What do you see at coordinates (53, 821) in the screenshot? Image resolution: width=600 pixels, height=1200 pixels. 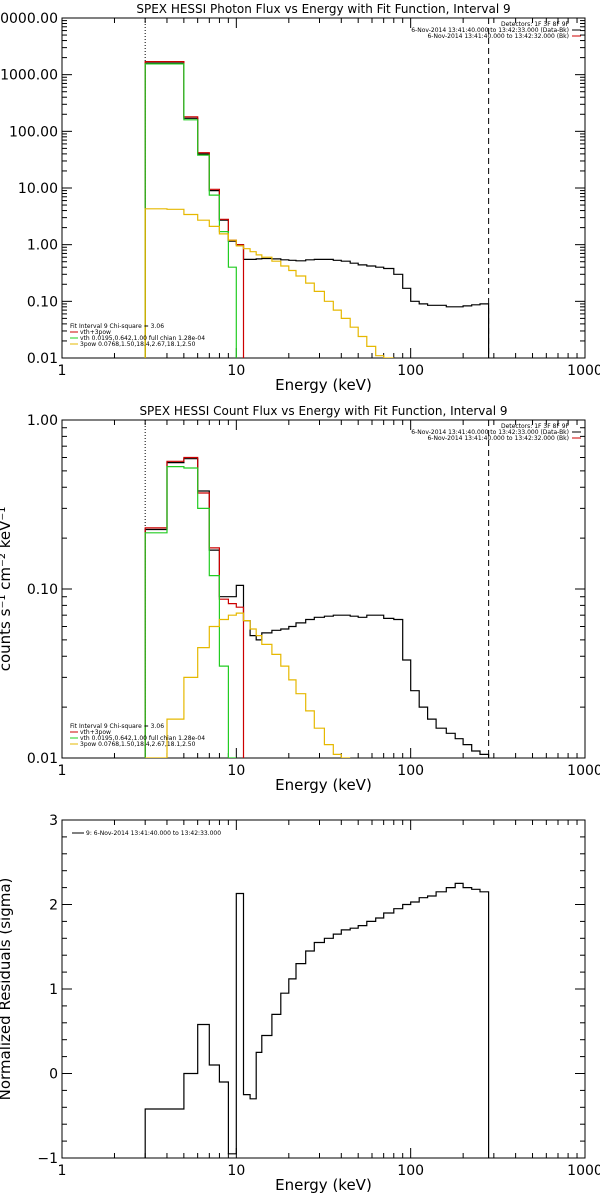 I see `y-tick-label: 3` at bounding box center [53, 821].